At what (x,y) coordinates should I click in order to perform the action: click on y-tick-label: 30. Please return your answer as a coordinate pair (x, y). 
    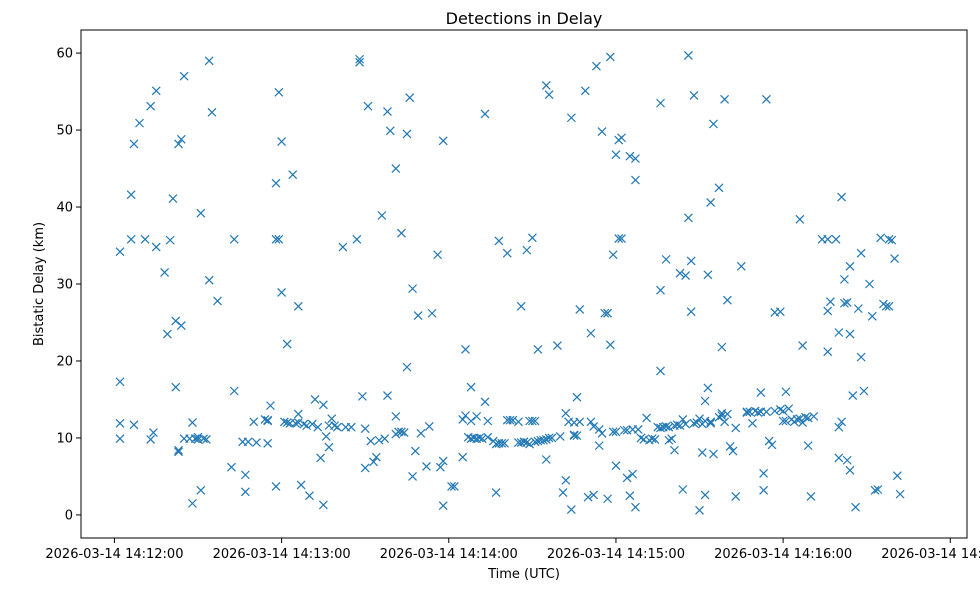
    Looking at the image, I should click on (64, 285).